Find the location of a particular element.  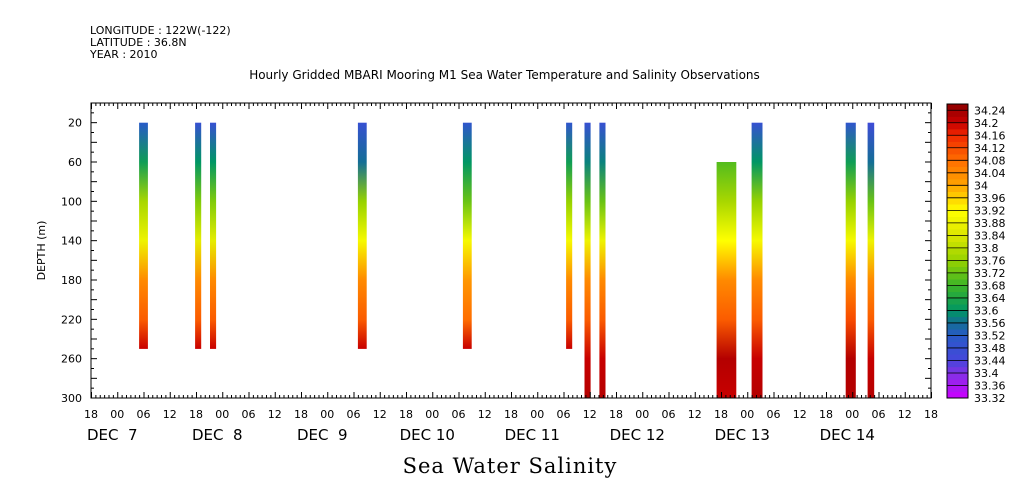

colorbar-label: 33.8 is located at coordinates (986, 248).